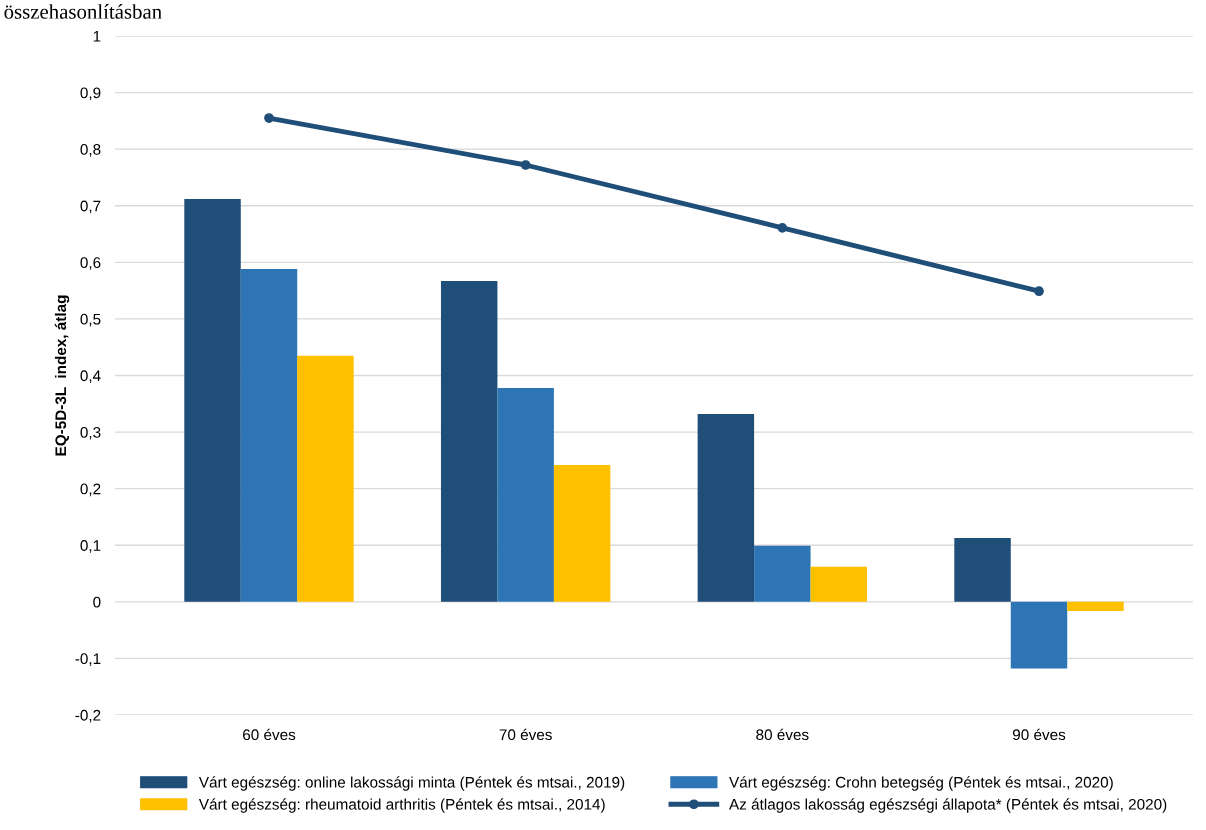 The height and width of the screenshot is (830, 1206). Describe the element at coordinates (62, 375) in the screenshot. I see `y-axis-title: EQ-5D-3L index, átlag` at that location.